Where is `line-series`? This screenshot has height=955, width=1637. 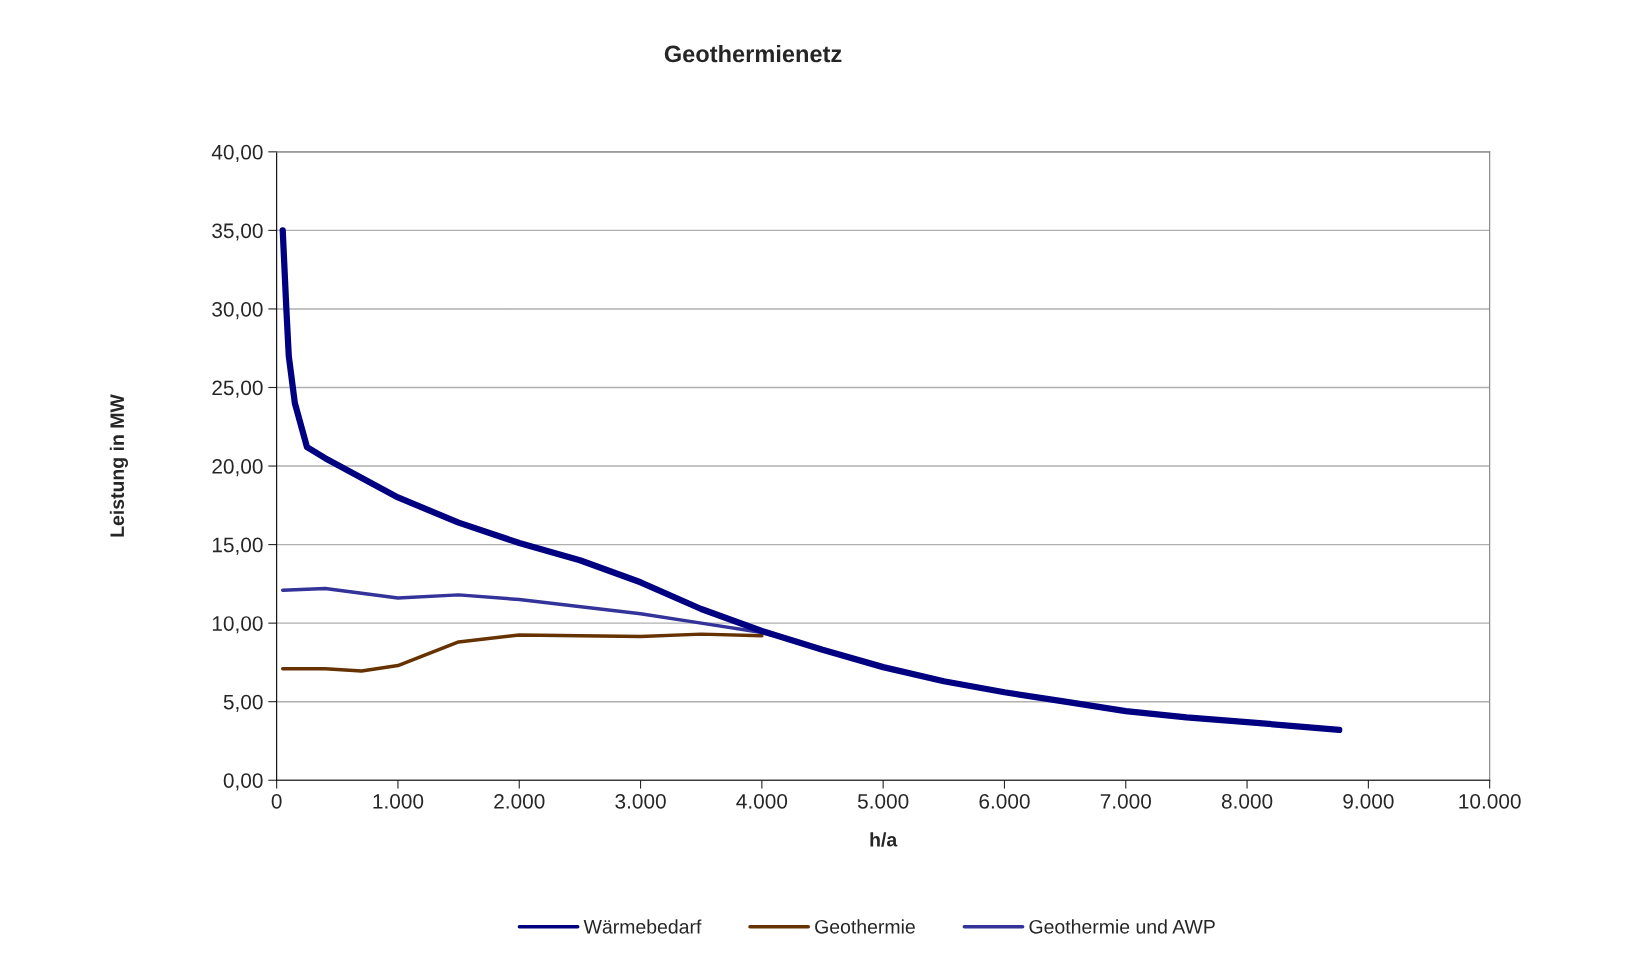
line-series is located at coordinates (522, 652).